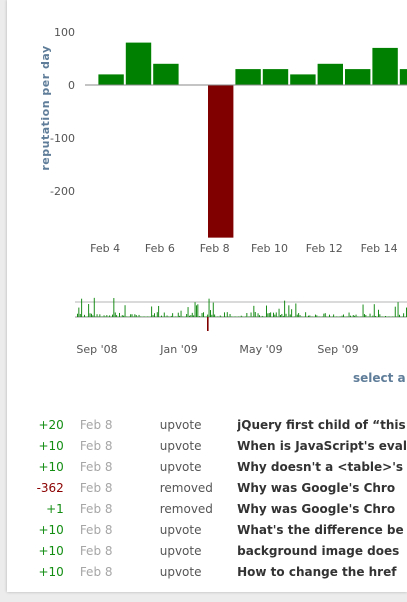 This screenshot has height=602, width=407. Describe the element at coordinates (322, 445) in the screenshot. I see `question-title-link: When is JavaScript's eval` at that location.